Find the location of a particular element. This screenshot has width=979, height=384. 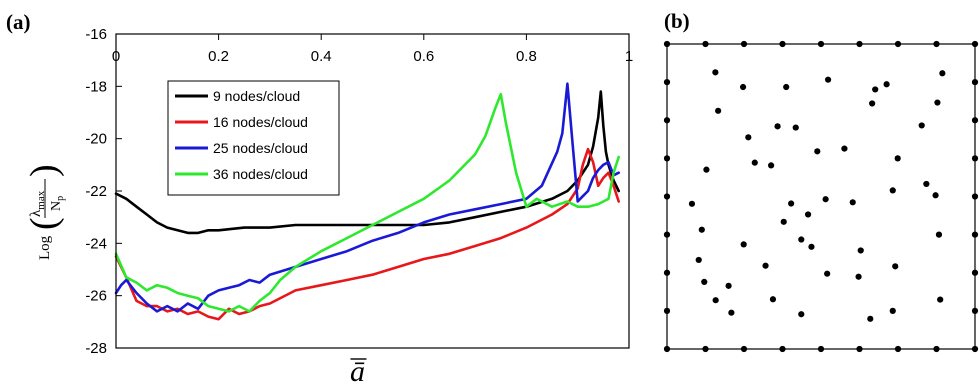

y-axis-label-paren-right: ) is located at coordinates (44, 170).